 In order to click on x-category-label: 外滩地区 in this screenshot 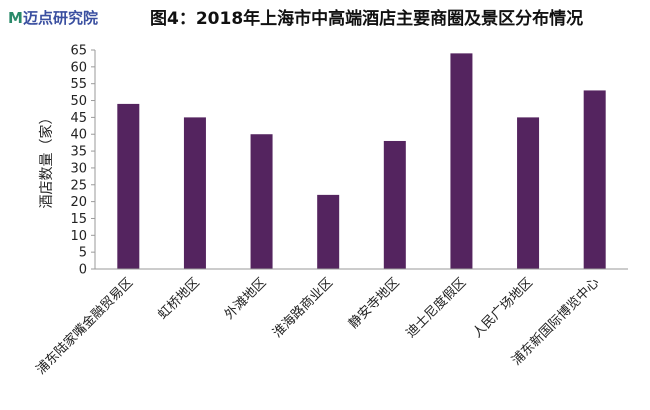, I will do `click(245, 298)`.